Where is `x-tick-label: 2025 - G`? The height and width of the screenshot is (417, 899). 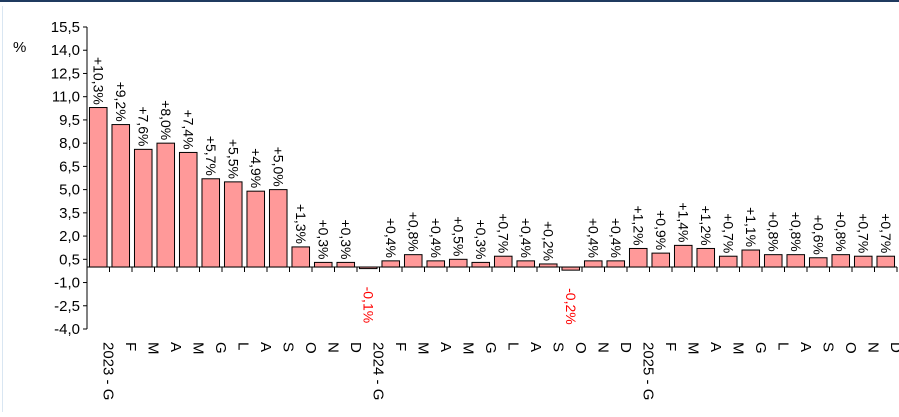
x-tick-label: 2025 - G is located at coordinates (647, 371).